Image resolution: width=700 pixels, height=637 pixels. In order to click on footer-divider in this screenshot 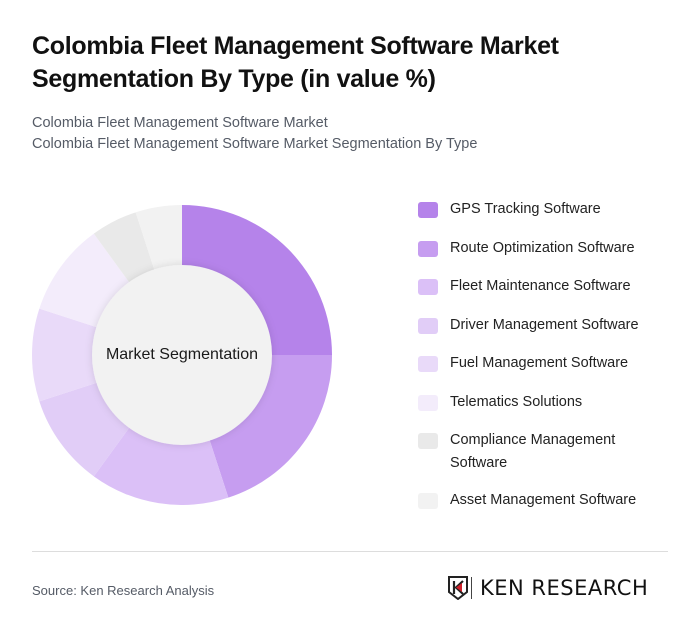, I will do `click(350, 551)`.